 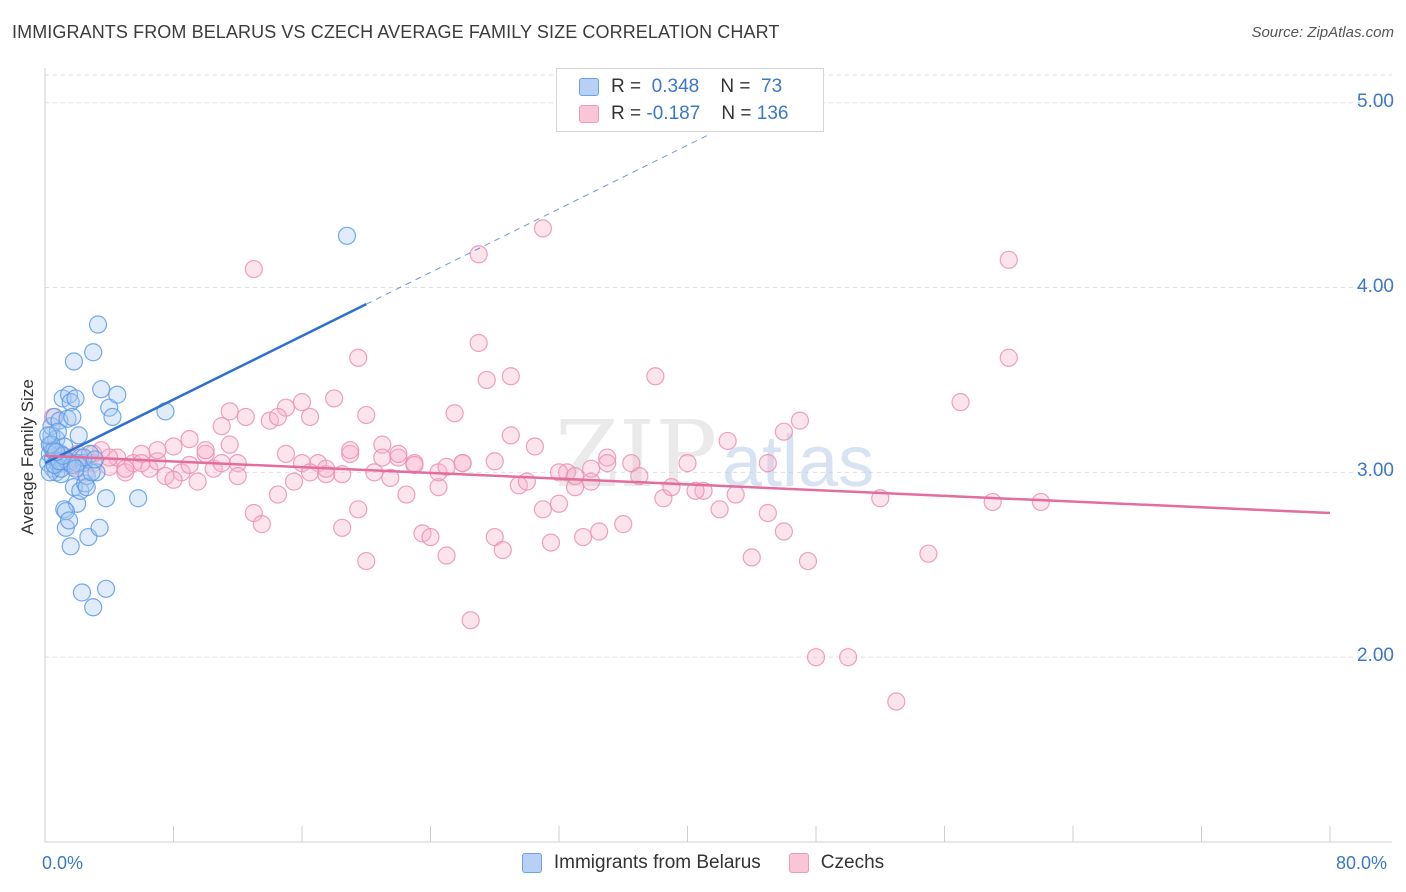 I want to click on czechs-trend-line, so click(x=687, y=484).